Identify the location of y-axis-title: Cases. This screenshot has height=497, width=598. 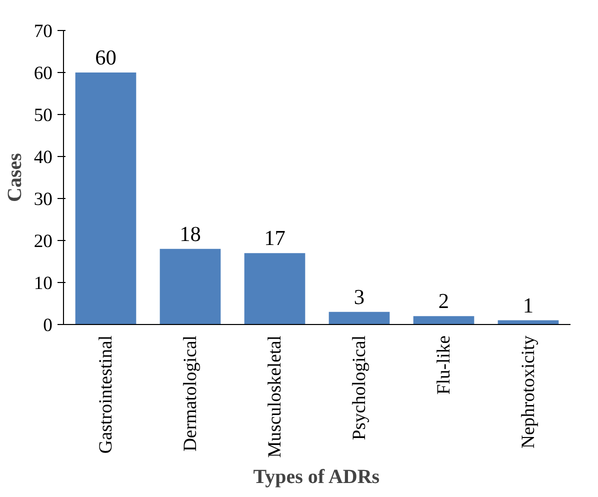
(15, 177).